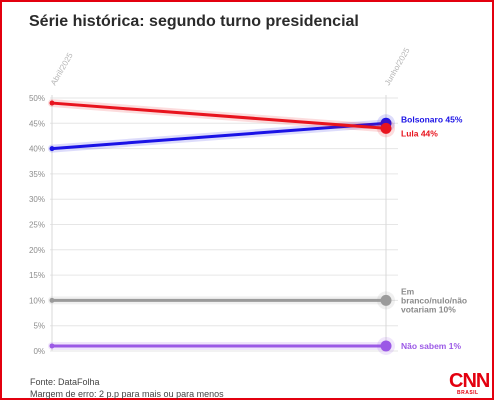  Describe the element at coordinates (37, 199) in the screenshot. I see `y-tick-label: 30%` at that location.